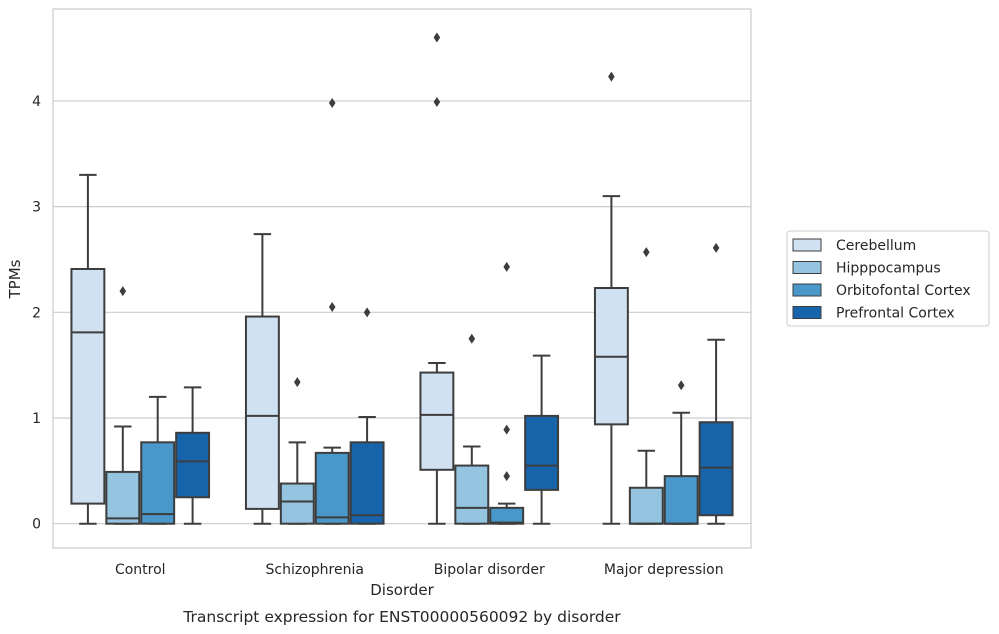  I want to click on legend-entry-label: Prefrontal Cortex, so click(895, 314).